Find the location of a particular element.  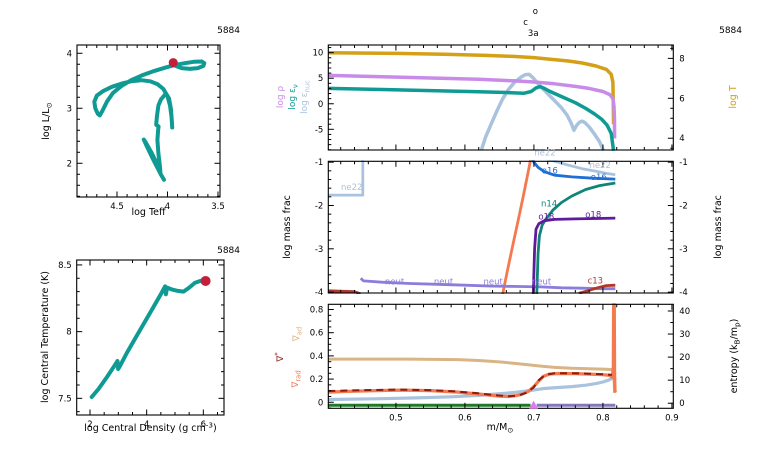

y2-tick-label: -1 is located at coordinates (683, 163).